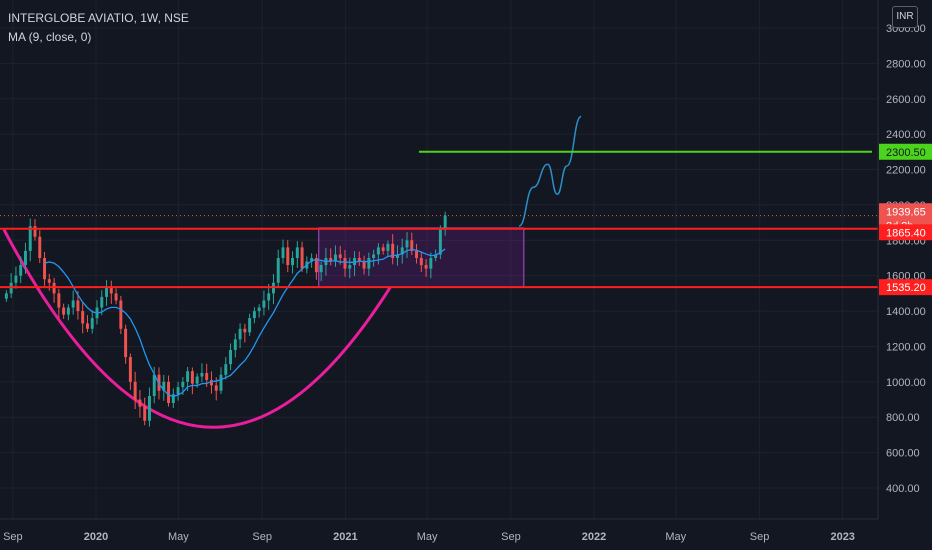  Describe the element at coordinates (906, 135) in the screenshot. I see `price-tick-label: 2400.00` at that location.